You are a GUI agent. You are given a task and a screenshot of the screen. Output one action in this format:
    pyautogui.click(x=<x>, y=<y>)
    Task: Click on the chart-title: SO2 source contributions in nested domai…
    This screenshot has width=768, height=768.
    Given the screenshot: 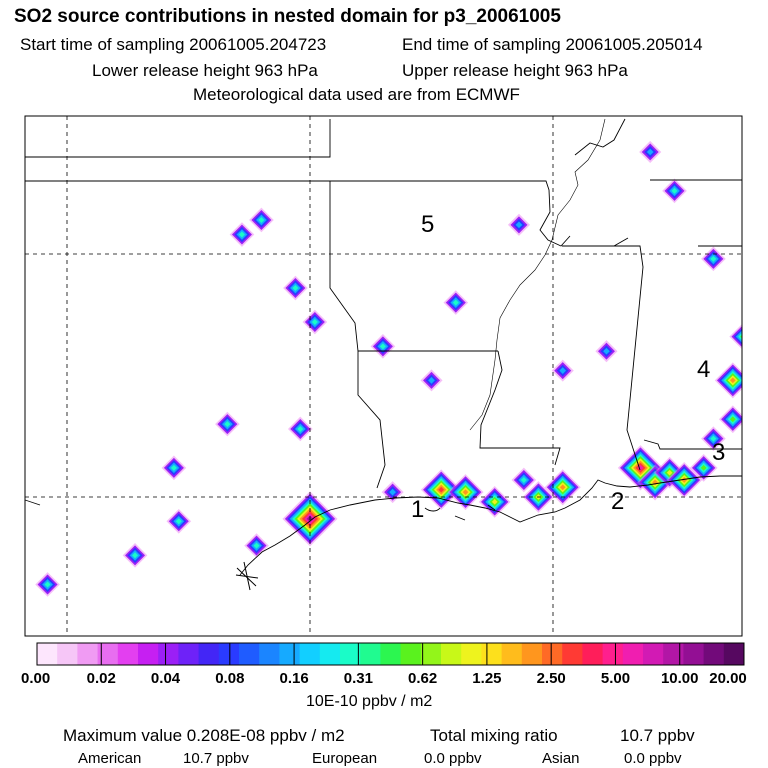 What is the action you would take?
    pyautogui.click(x=287, y=16)
    